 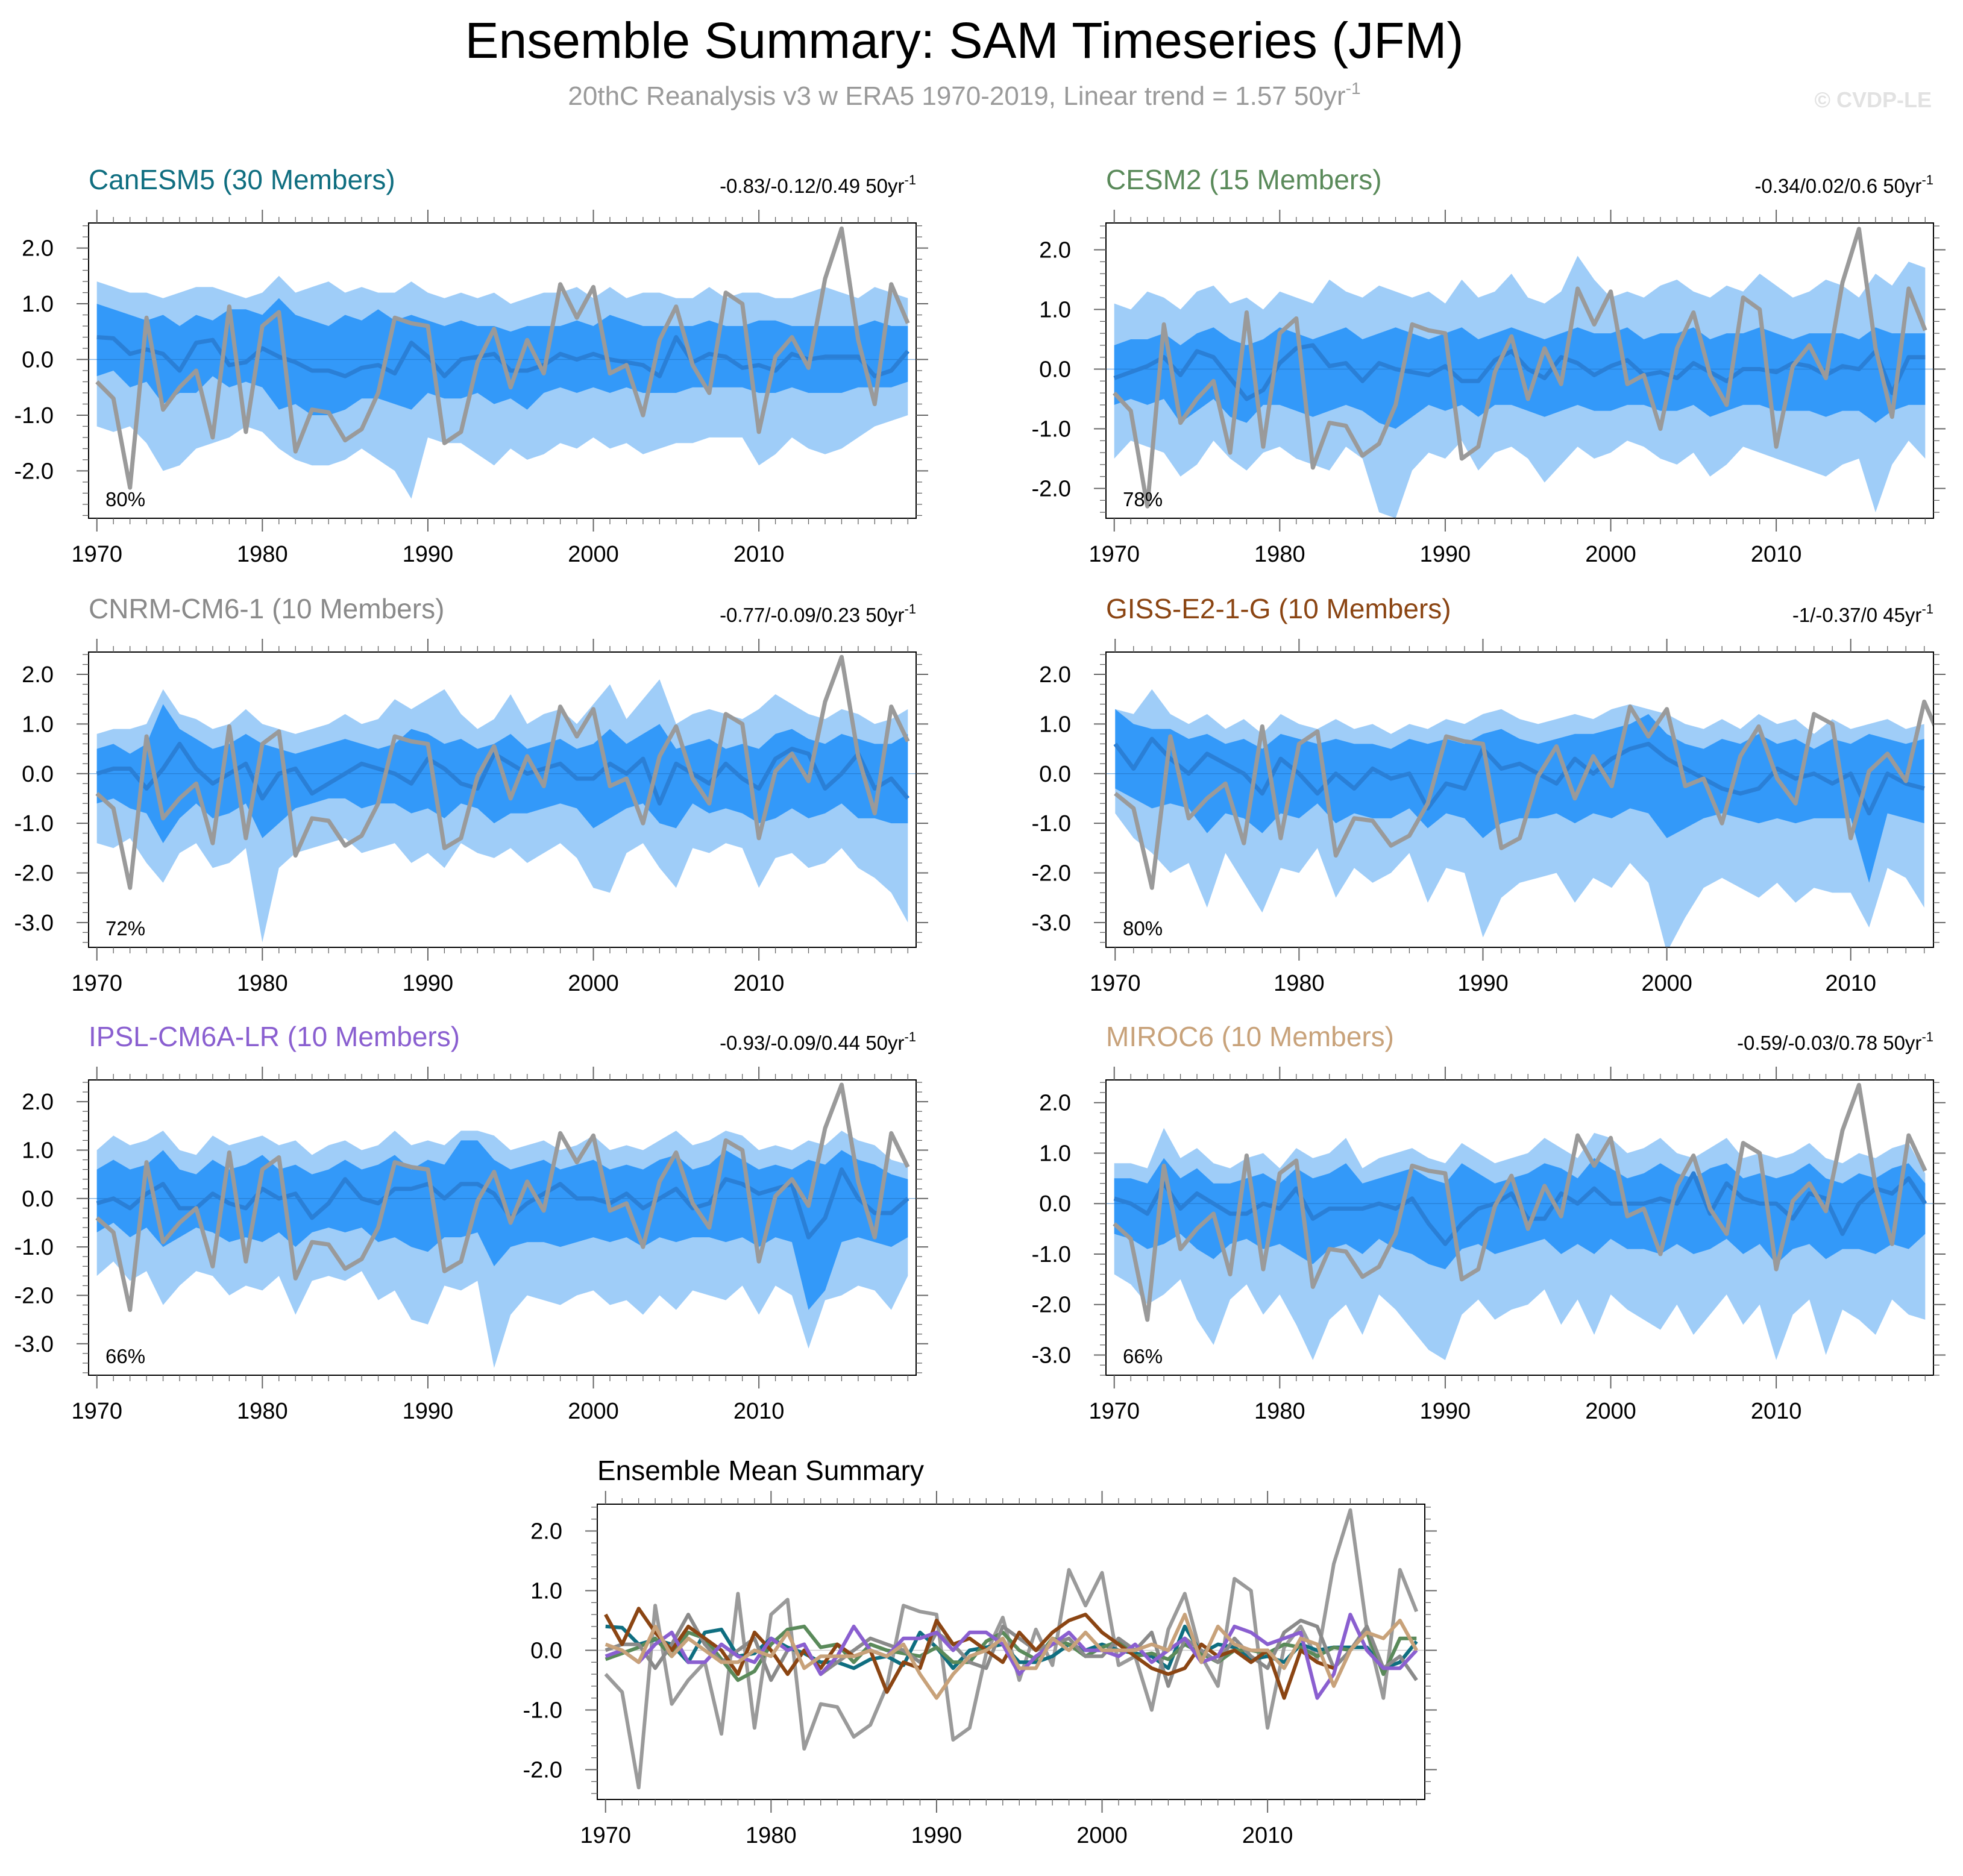 I want to click on trend-label: -0.34/0.02/0.6 50yr-1, so click(x=1843, y=184).